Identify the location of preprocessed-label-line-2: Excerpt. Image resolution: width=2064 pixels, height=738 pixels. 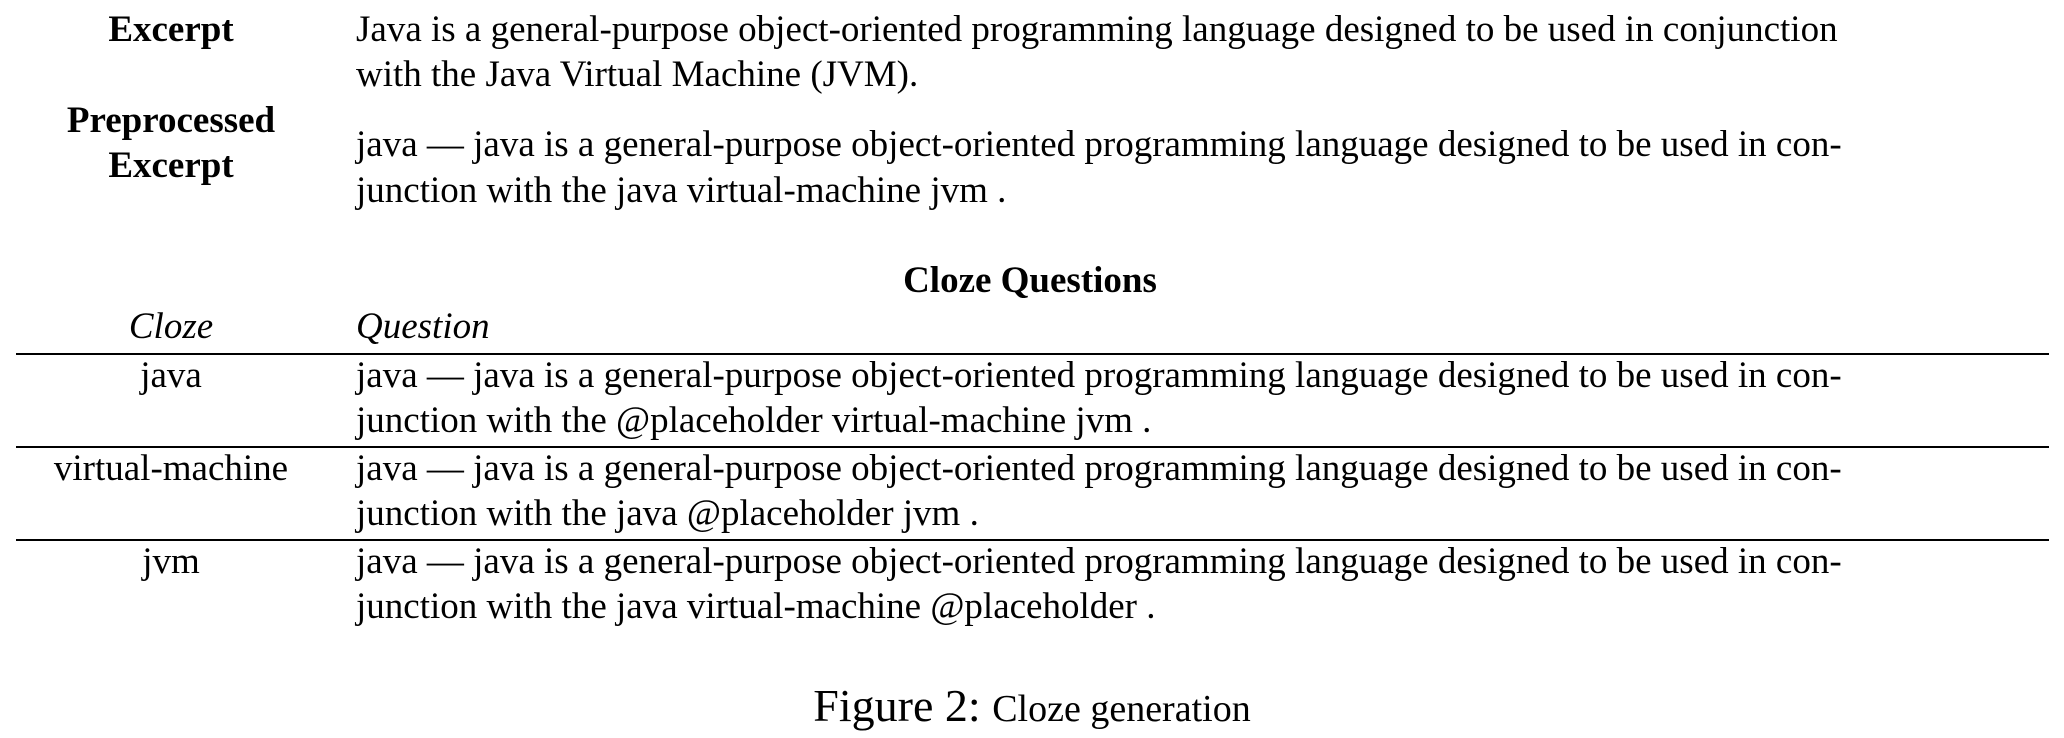
(171, 165).